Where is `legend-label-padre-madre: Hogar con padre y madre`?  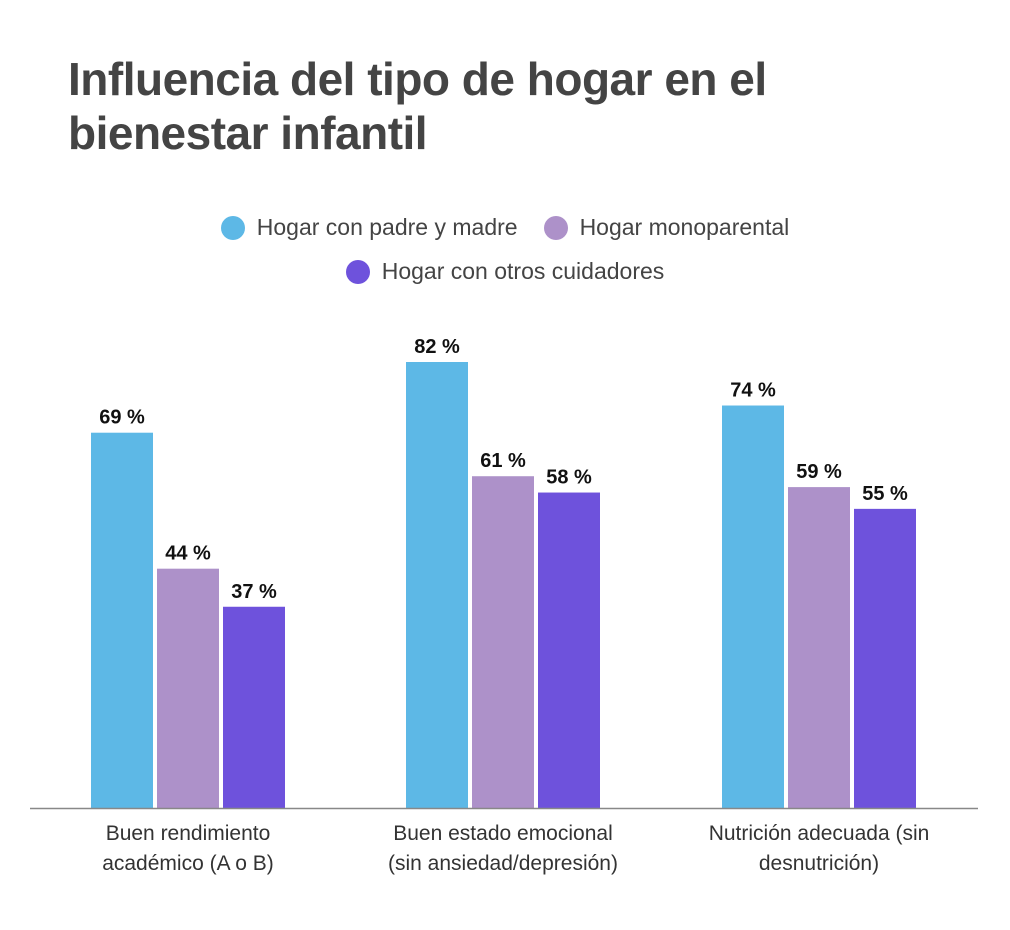 legend-label-padre-madre: Hogar con padre y madre is located at coordinates (387, 227).